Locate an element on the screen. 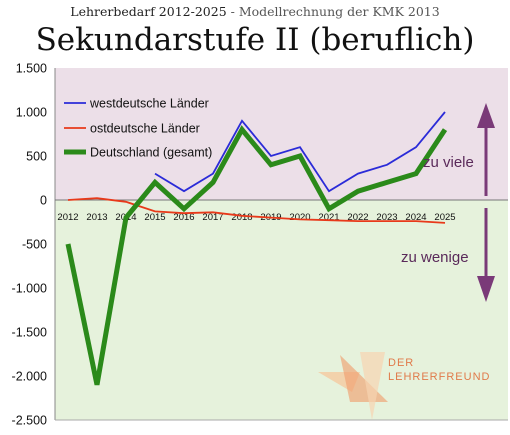 The height and width of the screenshot is (435, 510). chart-title: Sekundarstufe II (beruflich) is located at coordinates (255, 40).